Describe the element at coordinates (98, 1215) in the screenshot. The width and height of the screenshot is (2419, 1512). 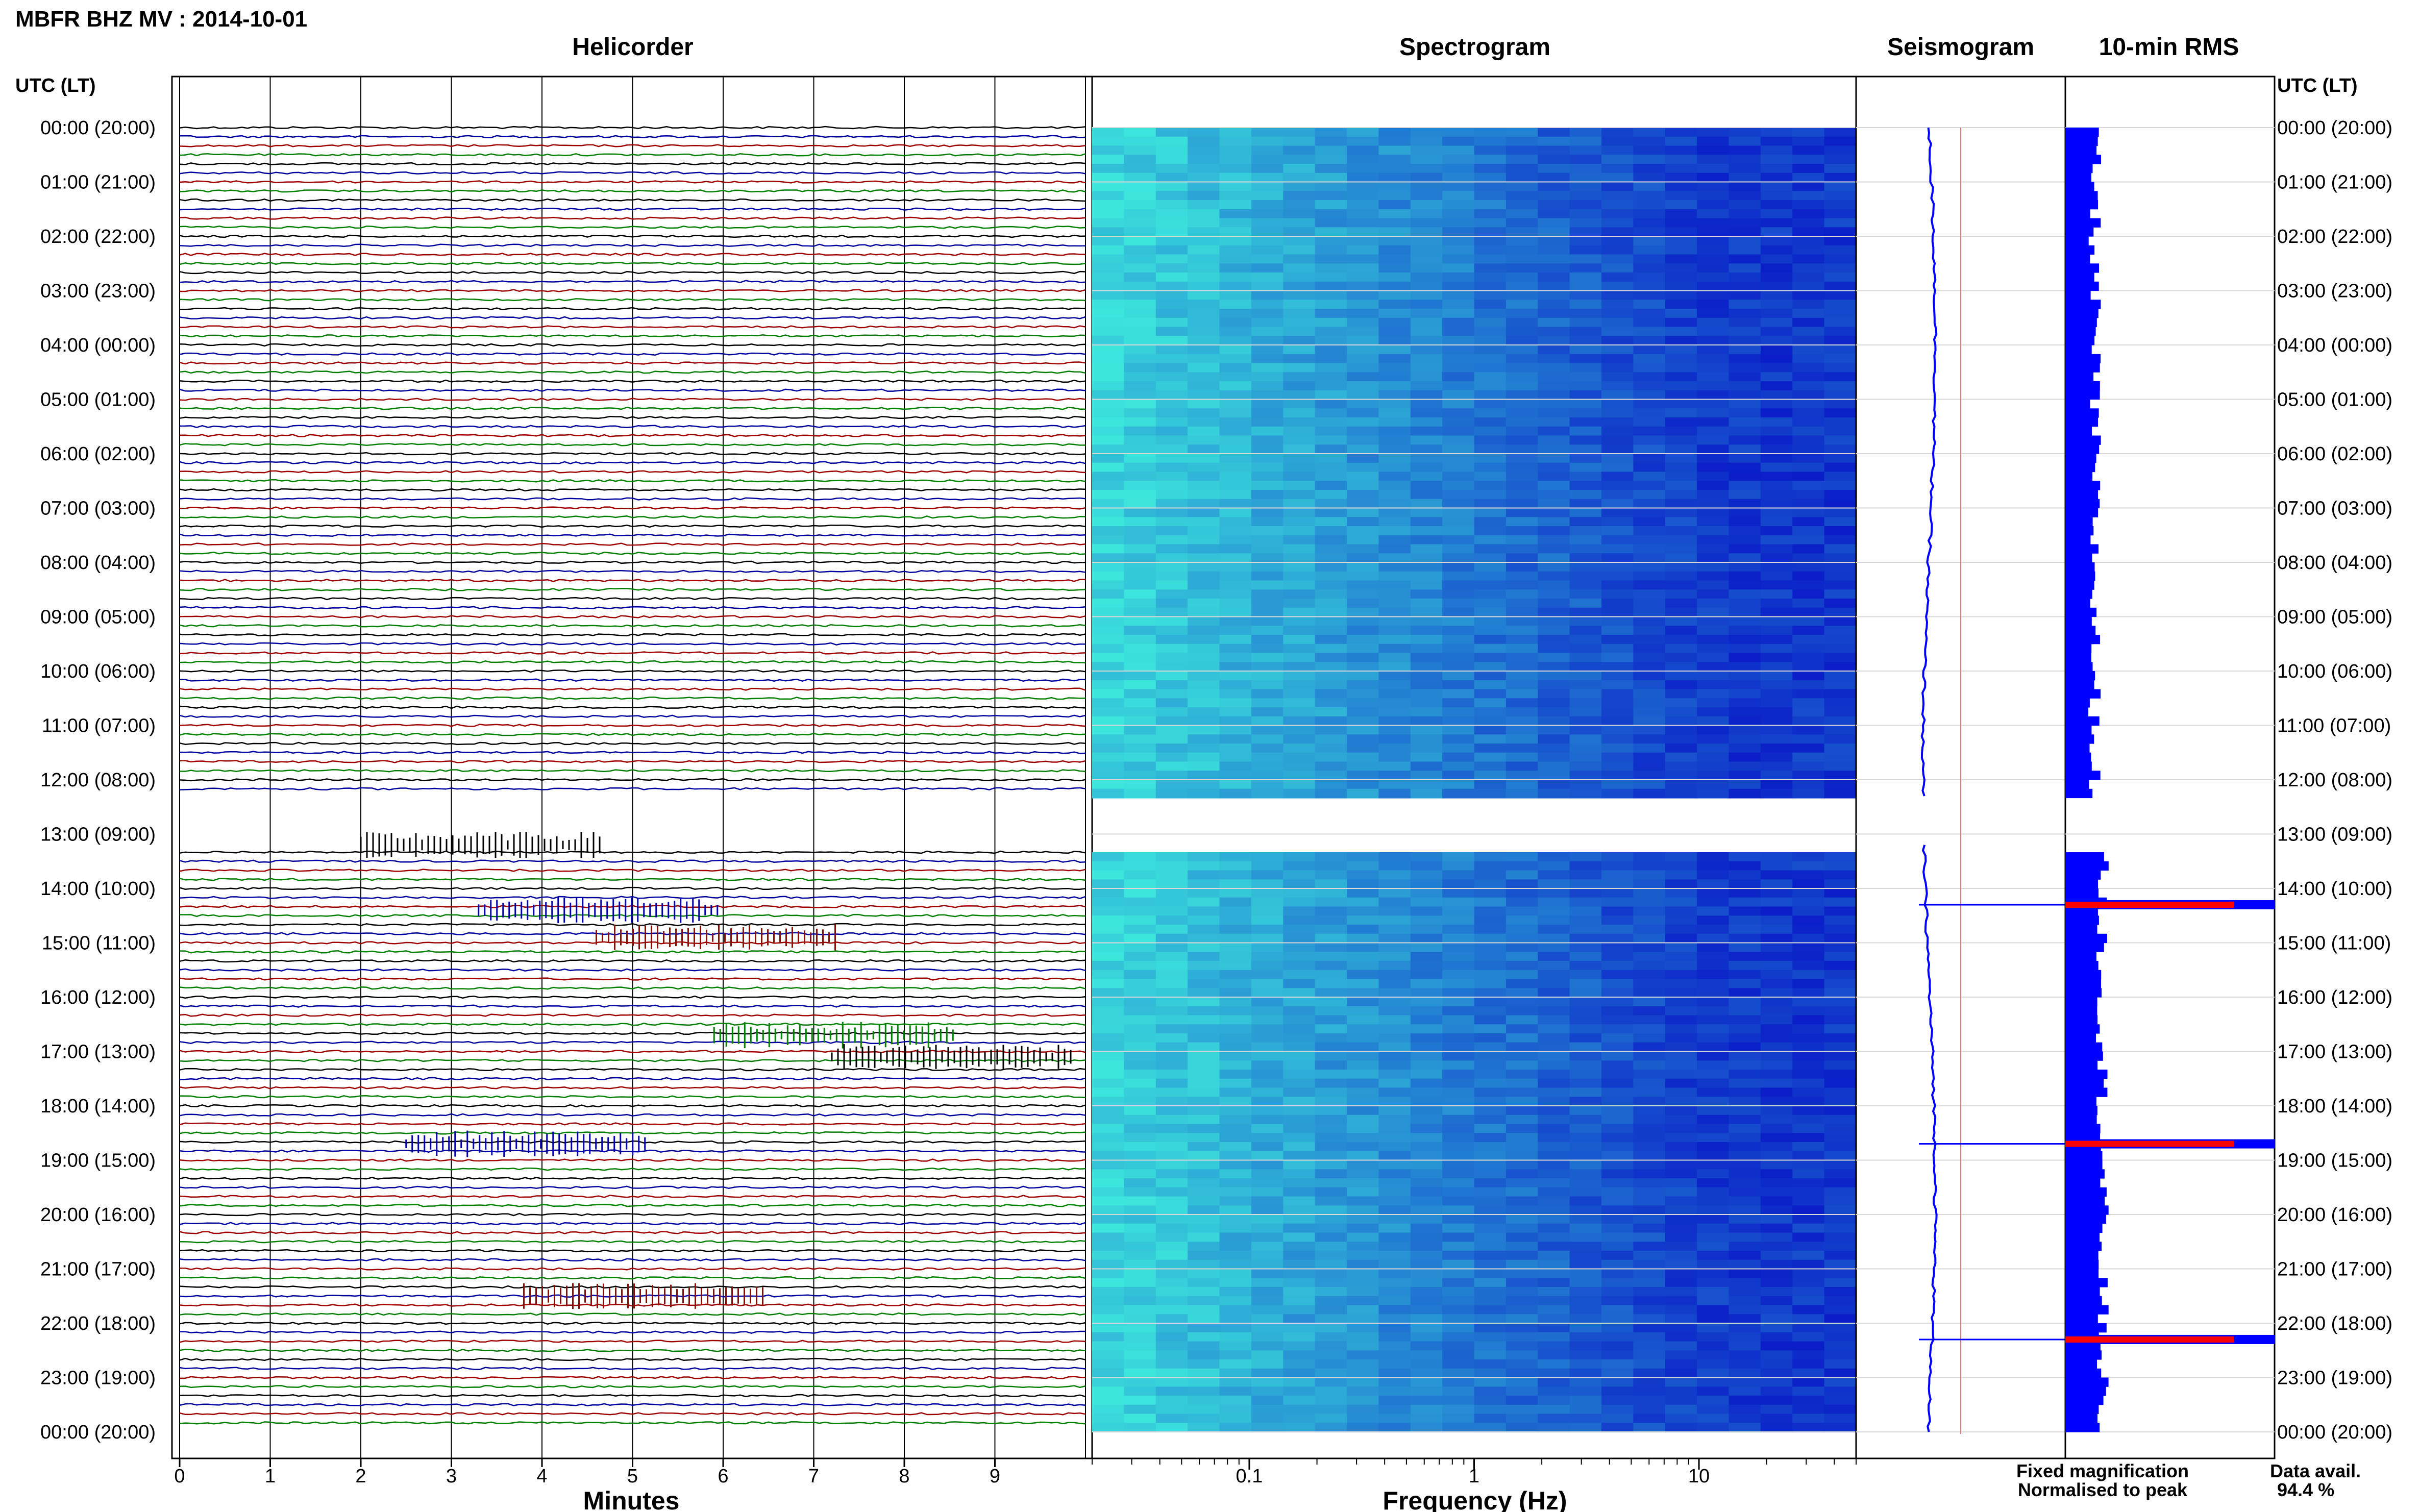
I see `time-tick-left: 20:00 (16:00)` at that location.